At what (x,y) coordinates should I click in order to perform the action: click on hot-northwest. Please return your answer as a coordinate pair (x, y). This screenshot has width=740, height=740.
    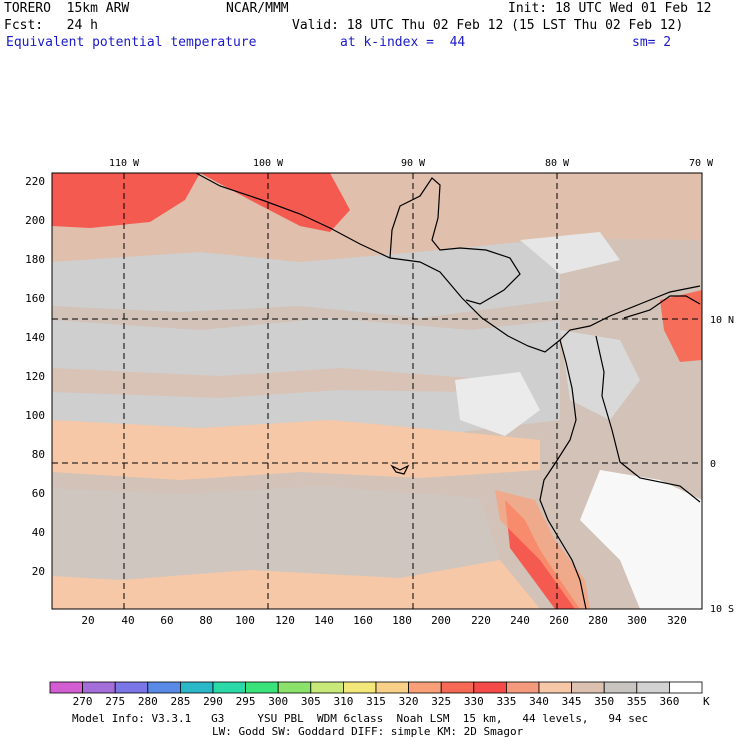
    Looking at the image, I should click on (126, 200).